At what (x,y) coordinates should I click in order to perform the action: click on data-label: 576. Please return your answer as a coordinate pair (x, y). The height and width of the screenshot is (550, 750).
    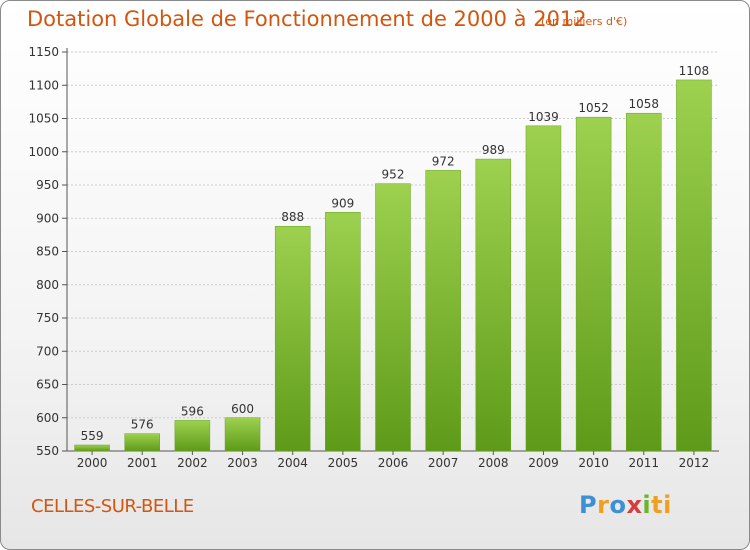
    Looking at the image, I should click on (142, 425).